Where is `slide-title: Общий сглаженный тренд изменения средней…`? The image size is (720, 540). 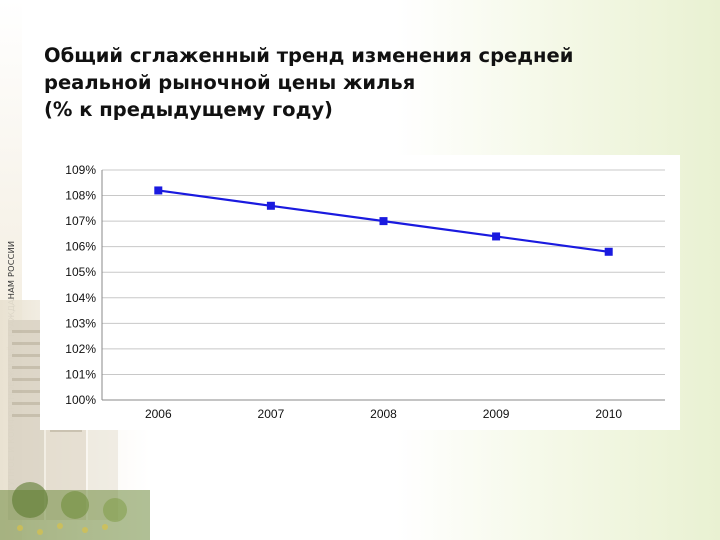
slide-title: Общий сглаженный тренд изменения средней… is located at coordinates (364, 82).